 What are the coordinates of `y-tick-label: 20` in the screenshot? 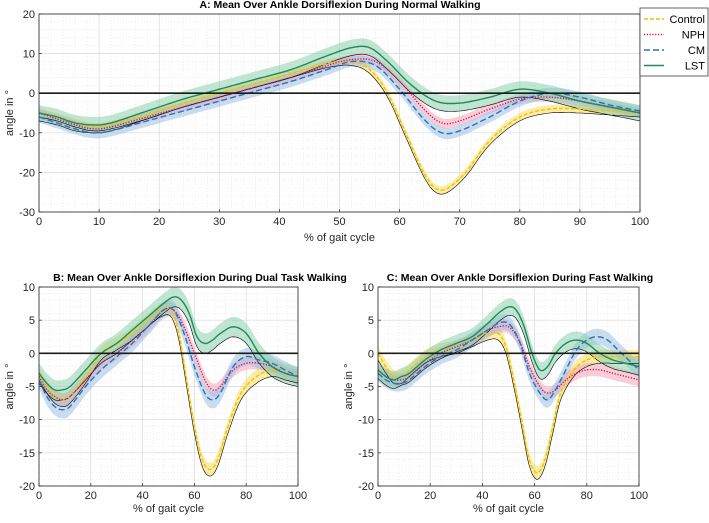 It's located at (29, 15).